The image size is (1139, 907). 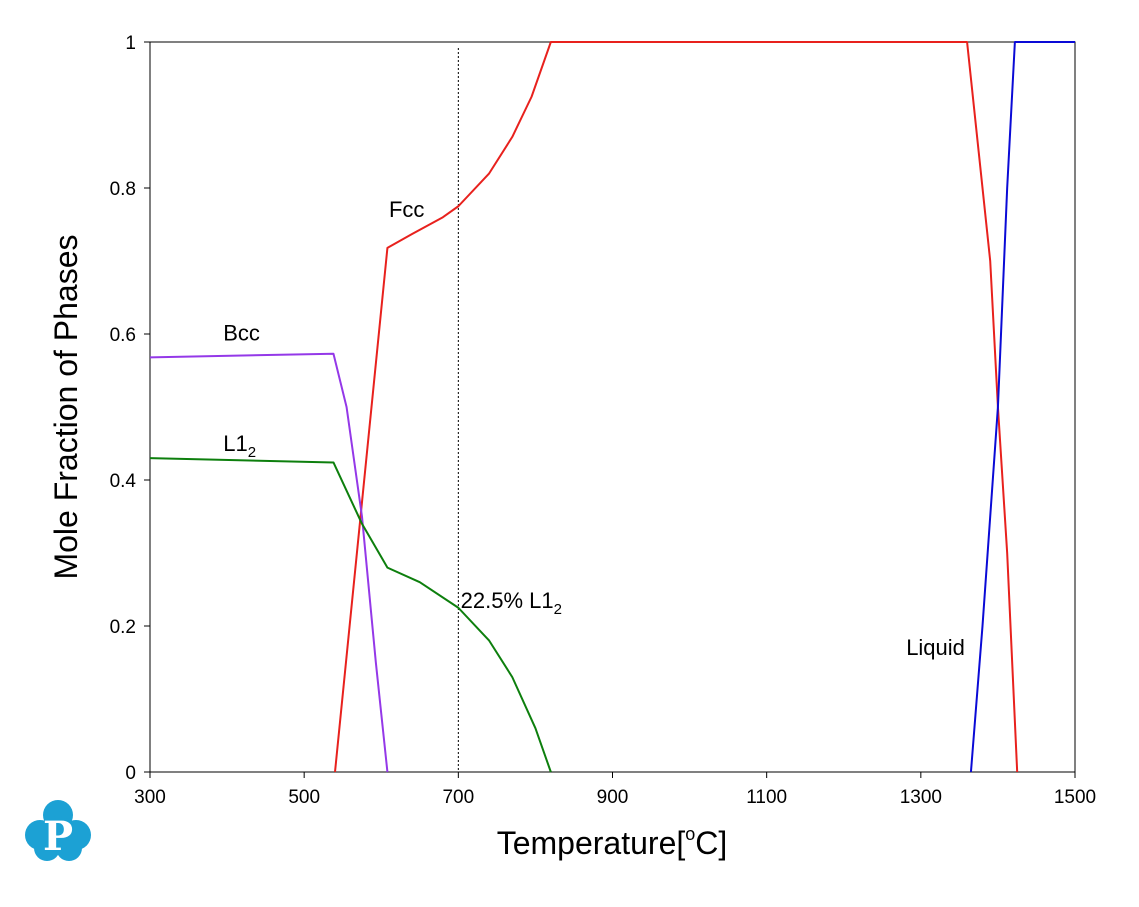 What do you see at coordinates (239, 446) in the screenshot?
I see `annotation-2: L12` at bounding box center [239, 446].